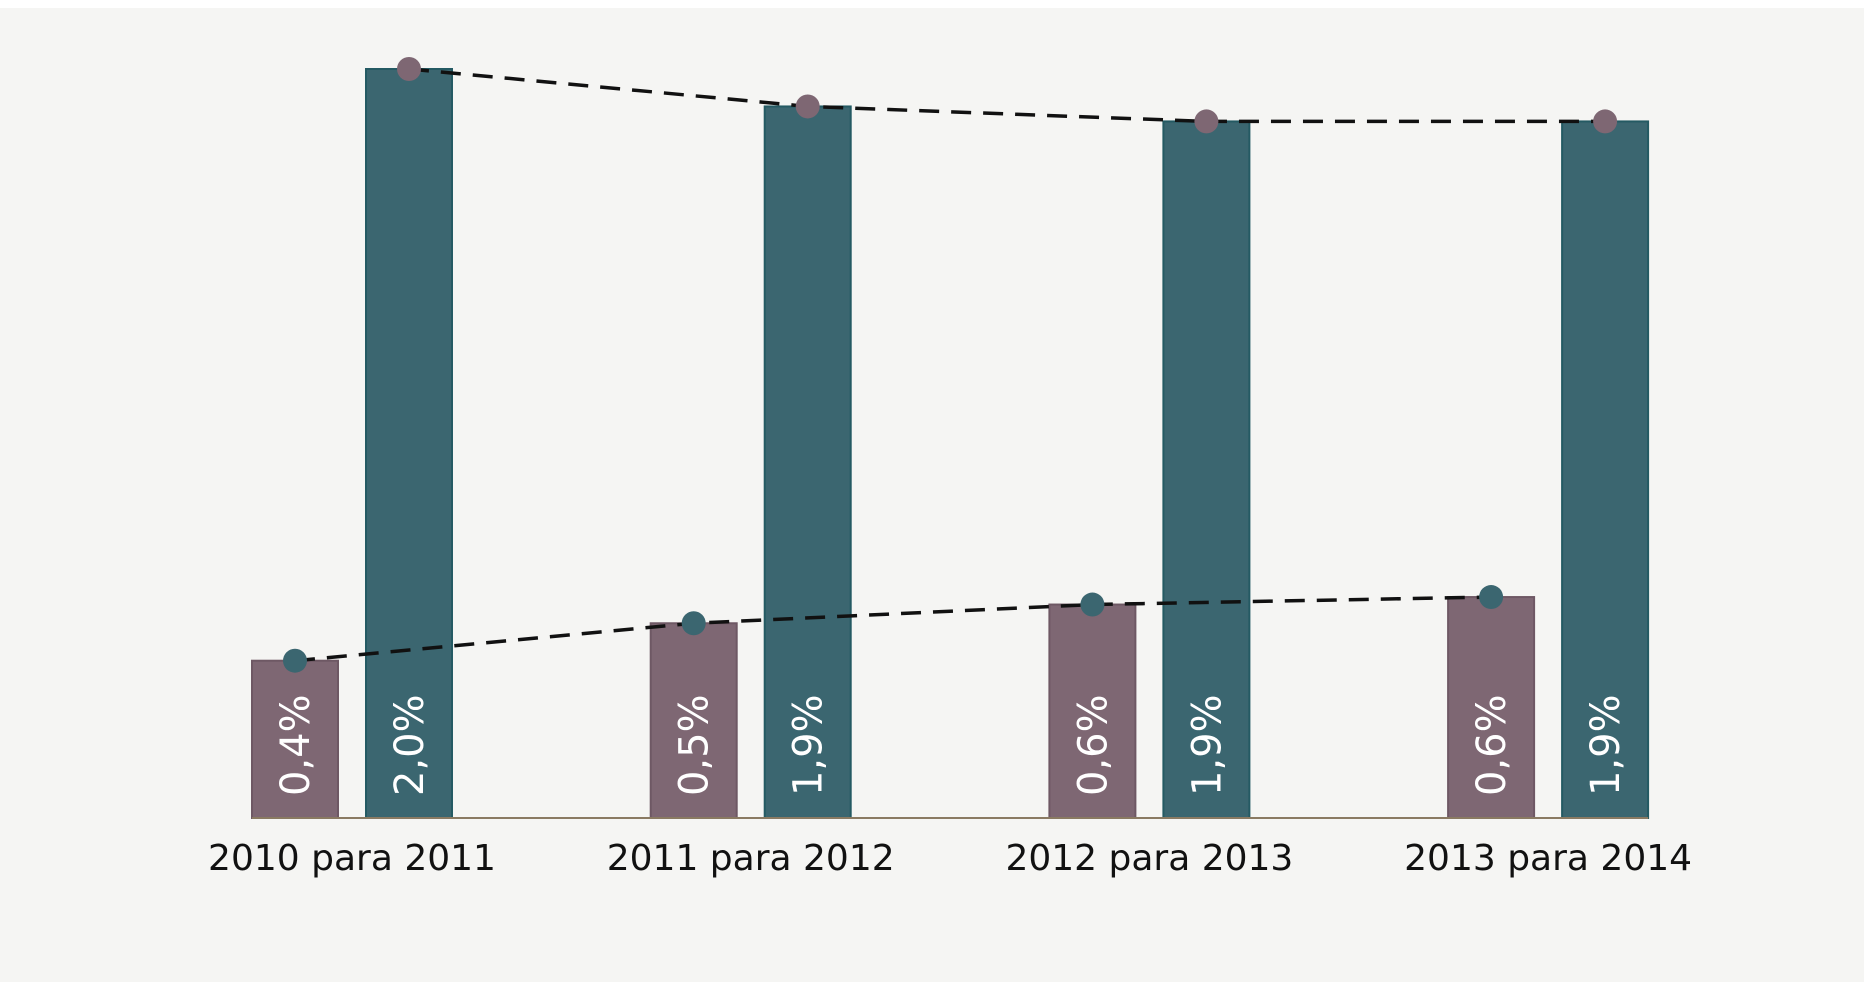 The height and width of the screenshot is (982, 1864). What do you see at coordinates (410, 745) in the screenshot?
I see `value-label: 2,0%` at bounding box center [410, 745].